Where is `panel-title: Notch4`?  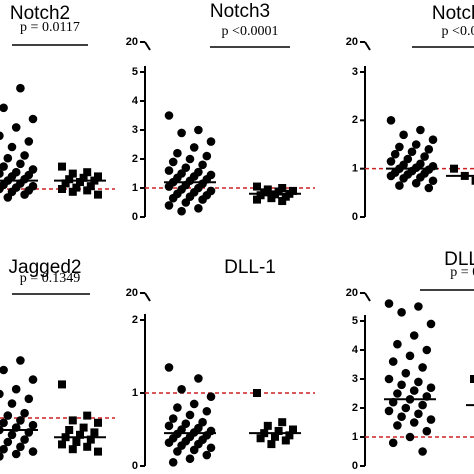
panel-title: Notch4 is located at coordinates (453, 13).